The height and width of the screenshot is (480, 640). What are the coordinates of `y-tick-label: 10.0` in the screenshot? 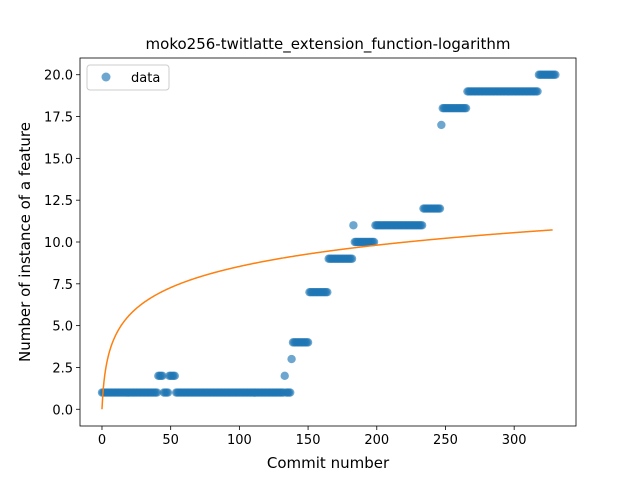 It's located at (58, 243).